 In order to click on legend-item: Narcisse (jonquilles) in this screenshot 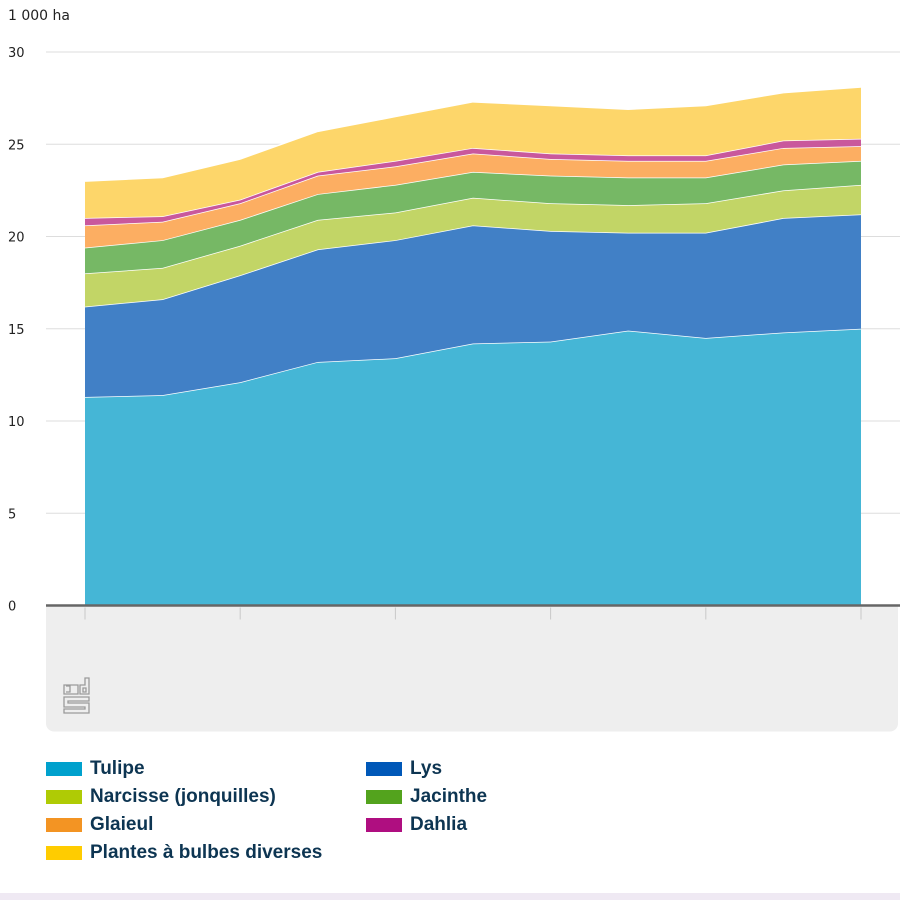, I will do `click(161, 797)`.